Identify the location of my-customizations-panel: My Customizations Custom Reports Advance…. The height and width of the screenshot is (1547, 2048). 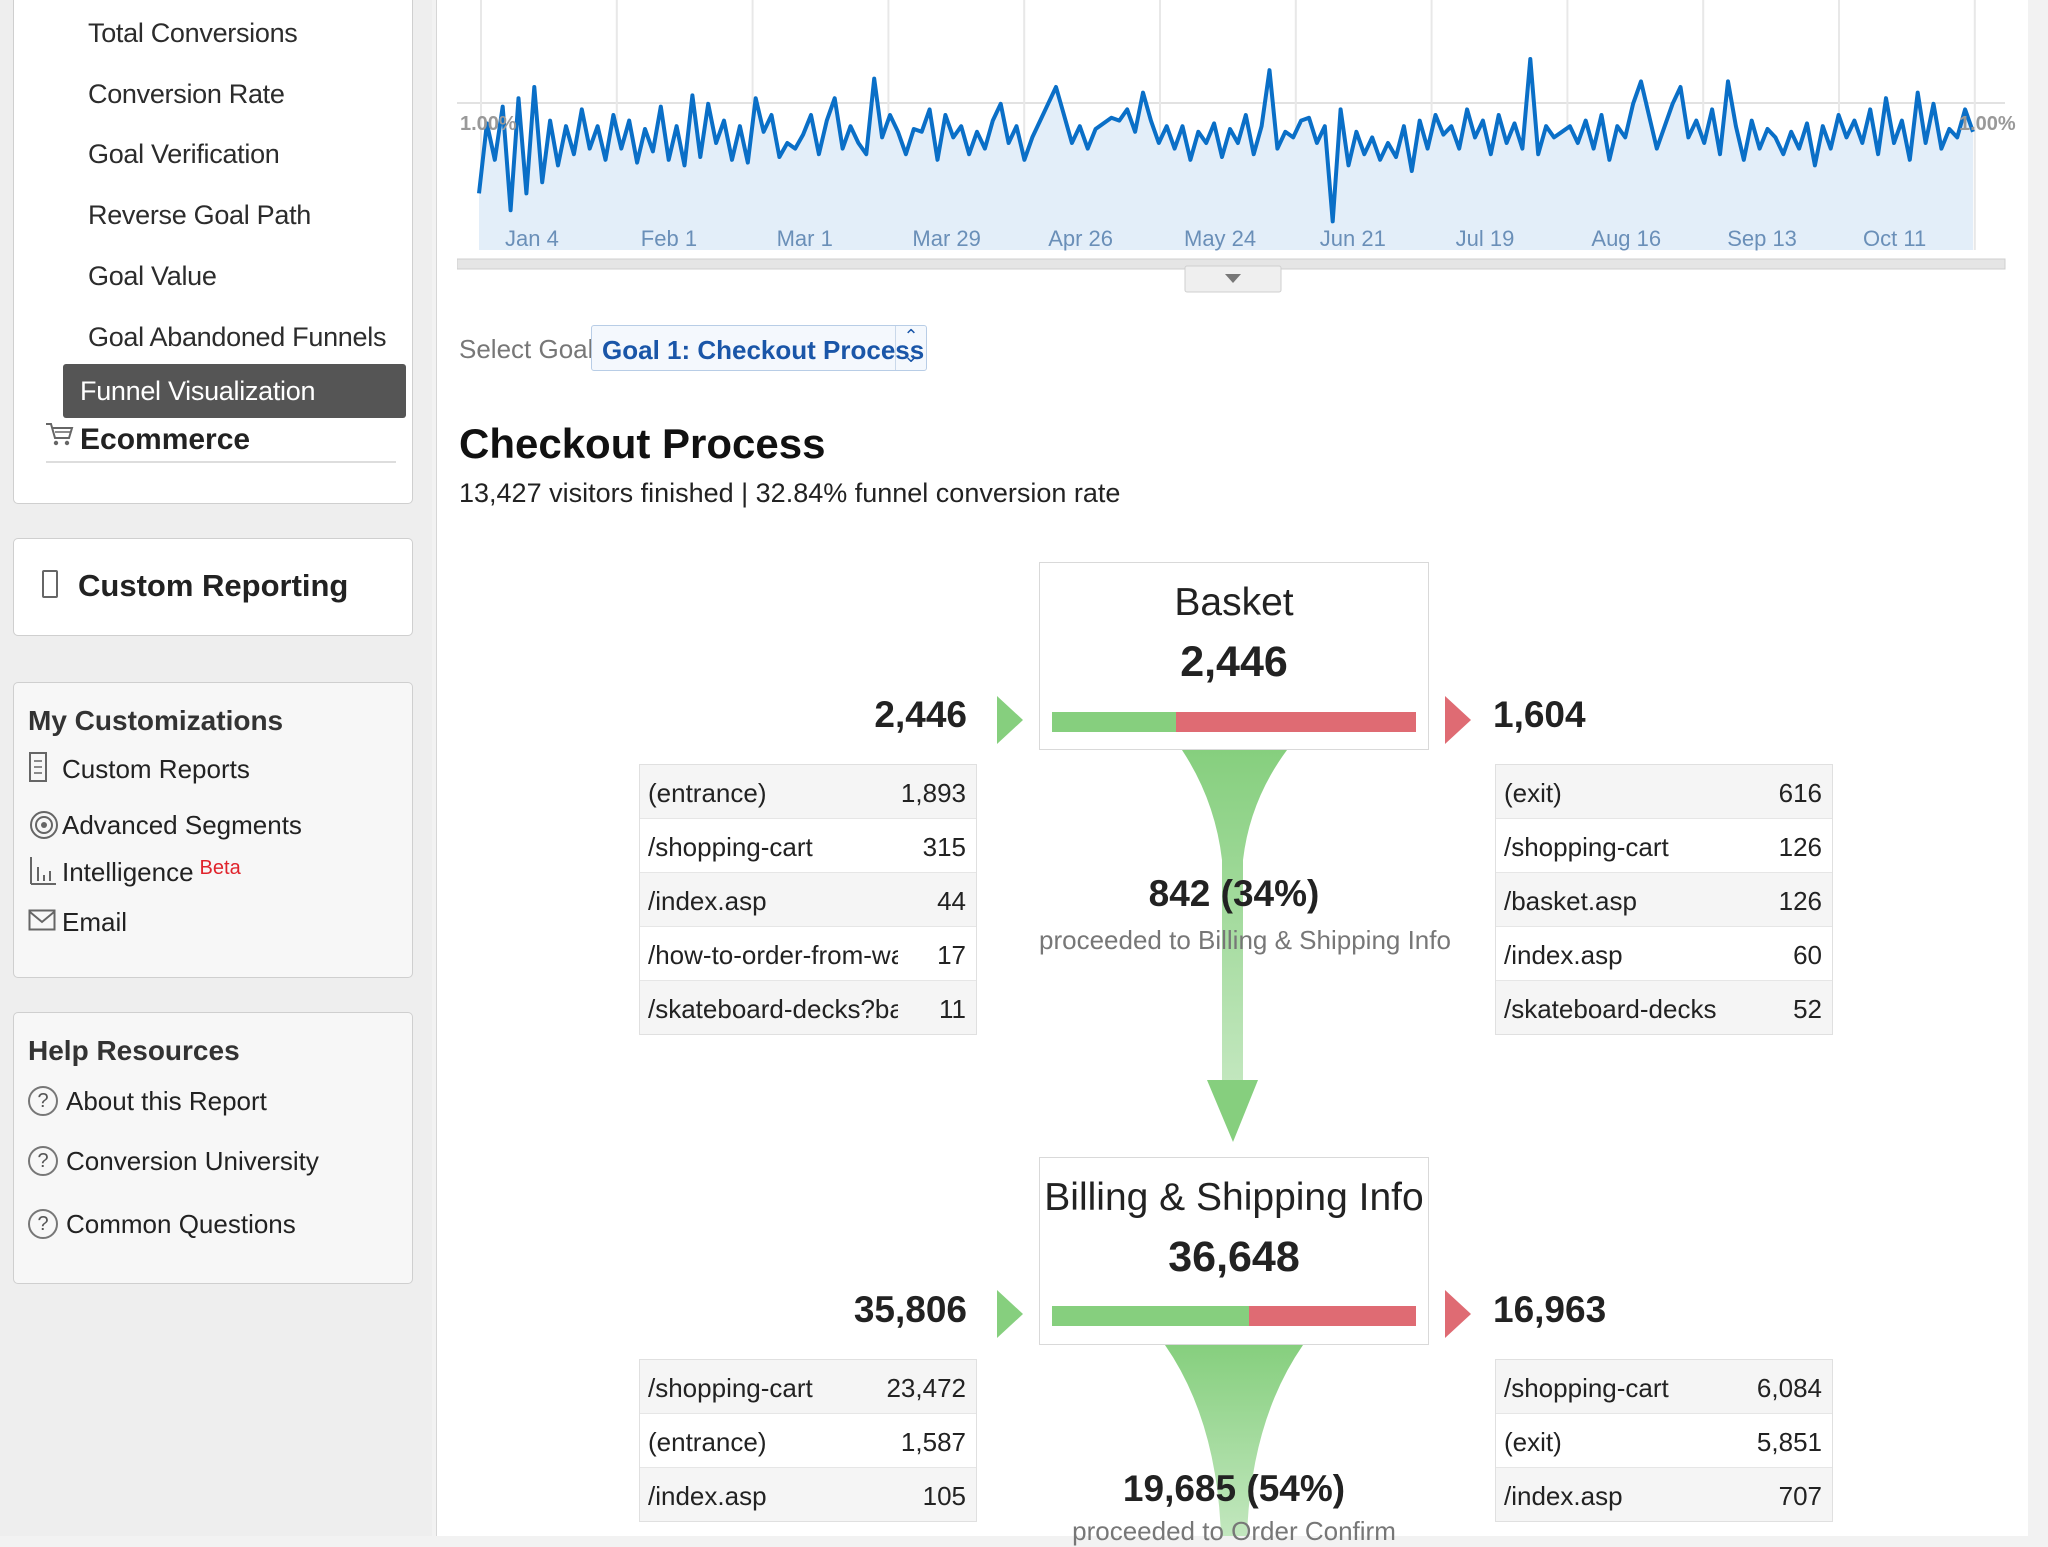
(213, 830).